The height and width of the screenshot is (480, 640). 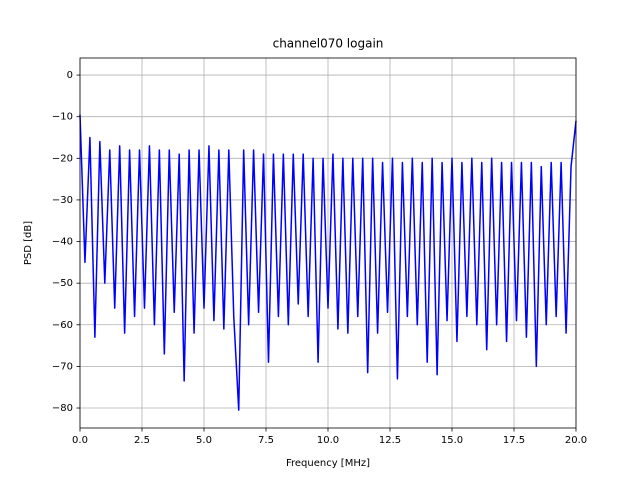 What do you see at coordinates (142, 440) in the screenshot?
I see `x-tick-label: 2.5` at bounding box center [142, 440].